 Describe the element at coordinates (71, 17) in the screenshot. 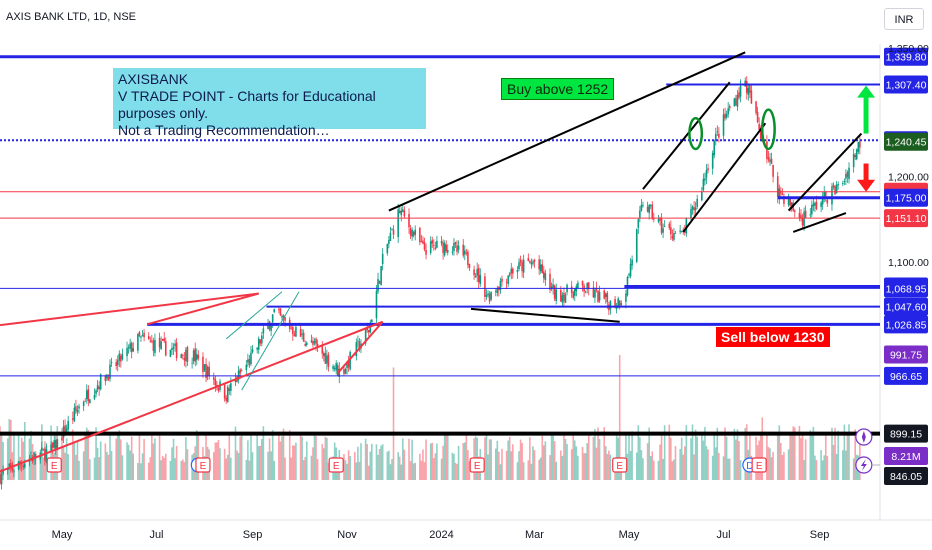

I see `symbol-title: AXIS BANK LTD, 1D, NSE` at that location.